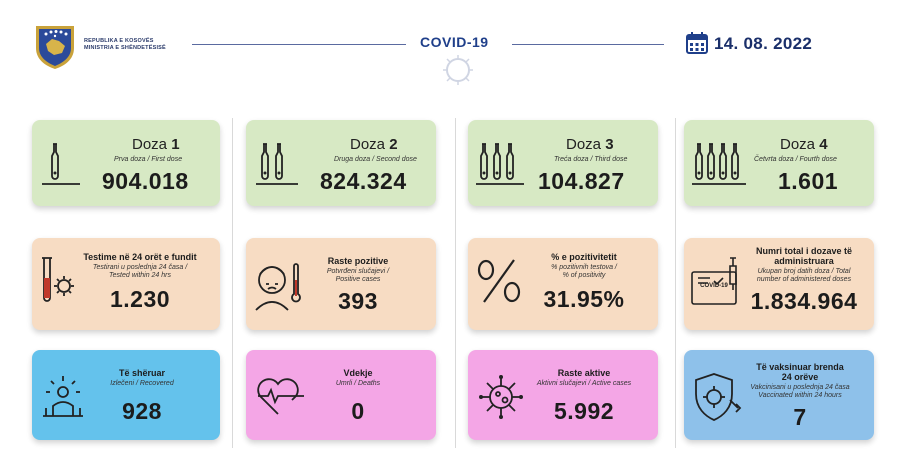 The width and height of the screenshot is (900, 468). Describe the element at coordinates (823, 144) in the screenshot. I see `dose-number: 4` at that location.